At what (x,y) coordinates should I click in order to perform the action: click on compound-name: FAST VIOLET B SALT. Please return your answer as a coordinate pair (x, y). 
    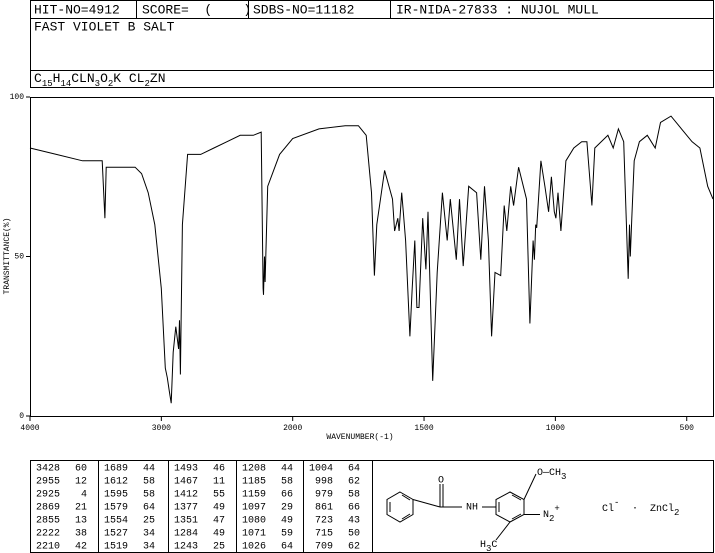
    Looking at the image, I should click on (104, 26).